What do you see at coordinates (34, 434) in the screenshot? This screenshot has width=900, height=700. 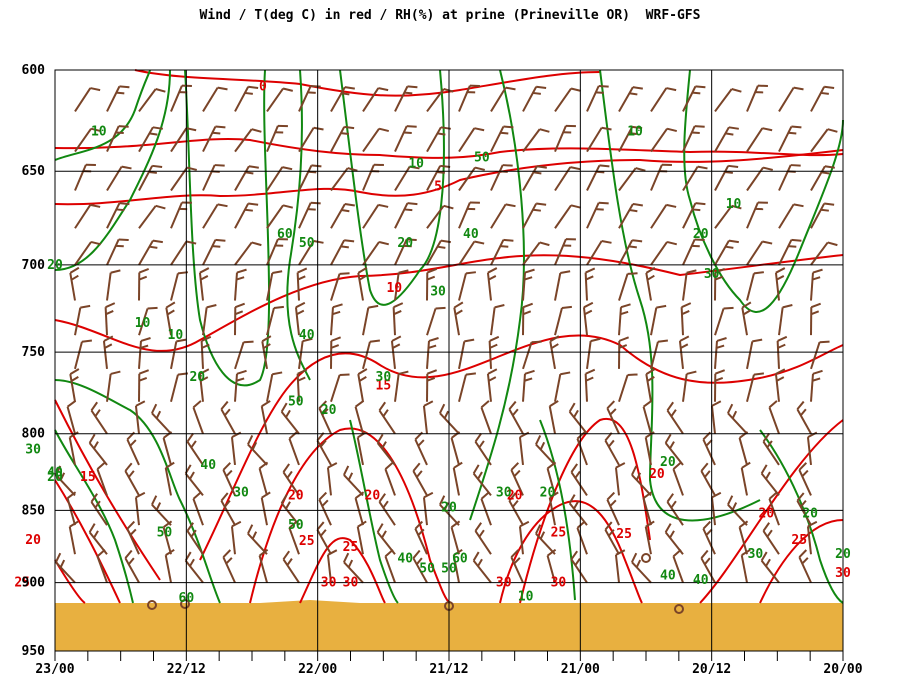 I see `y-tick-label: 800` at bounding box center [34, 434].